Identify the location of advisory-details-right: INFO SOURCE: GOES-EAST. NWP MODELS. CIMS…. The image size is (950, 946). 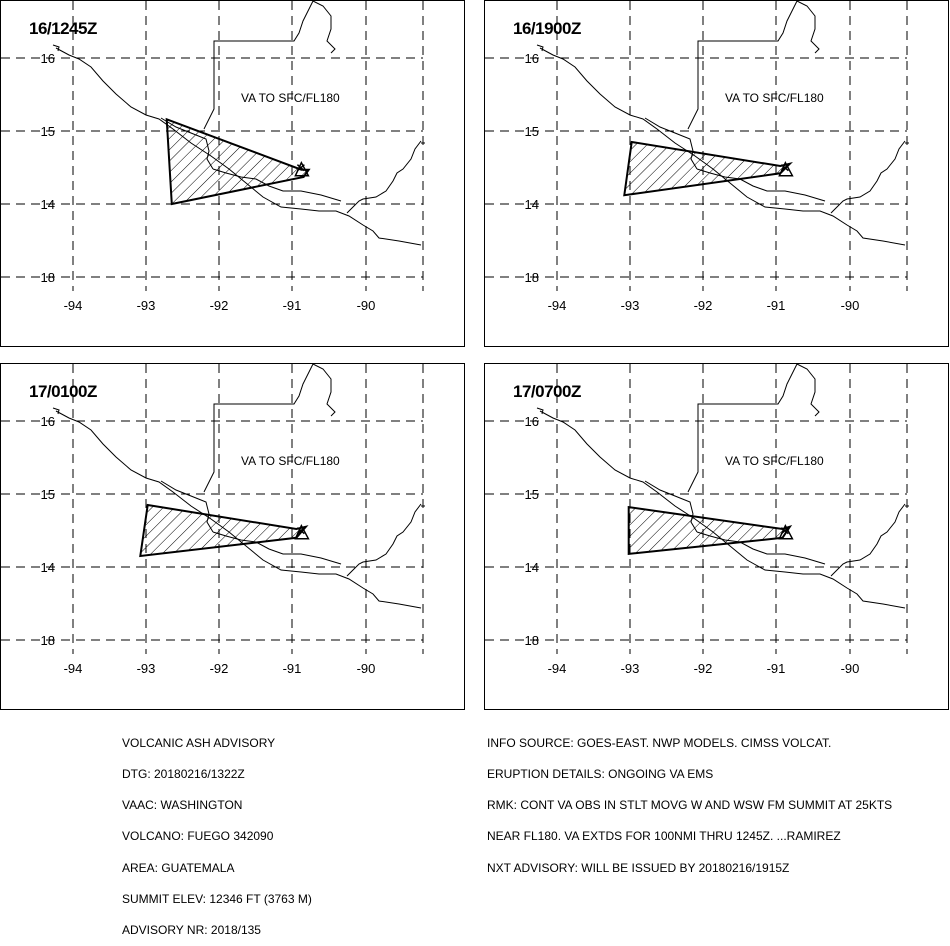
(689, 800).